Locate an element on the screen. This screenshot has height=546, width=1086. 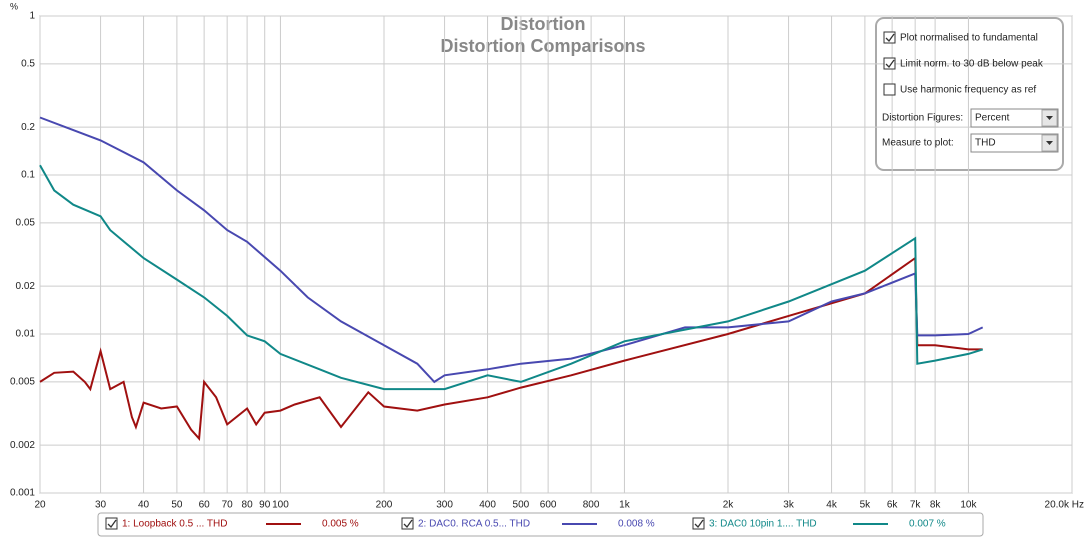
x-tick-label: 7k is located at coordinates (916, 505).